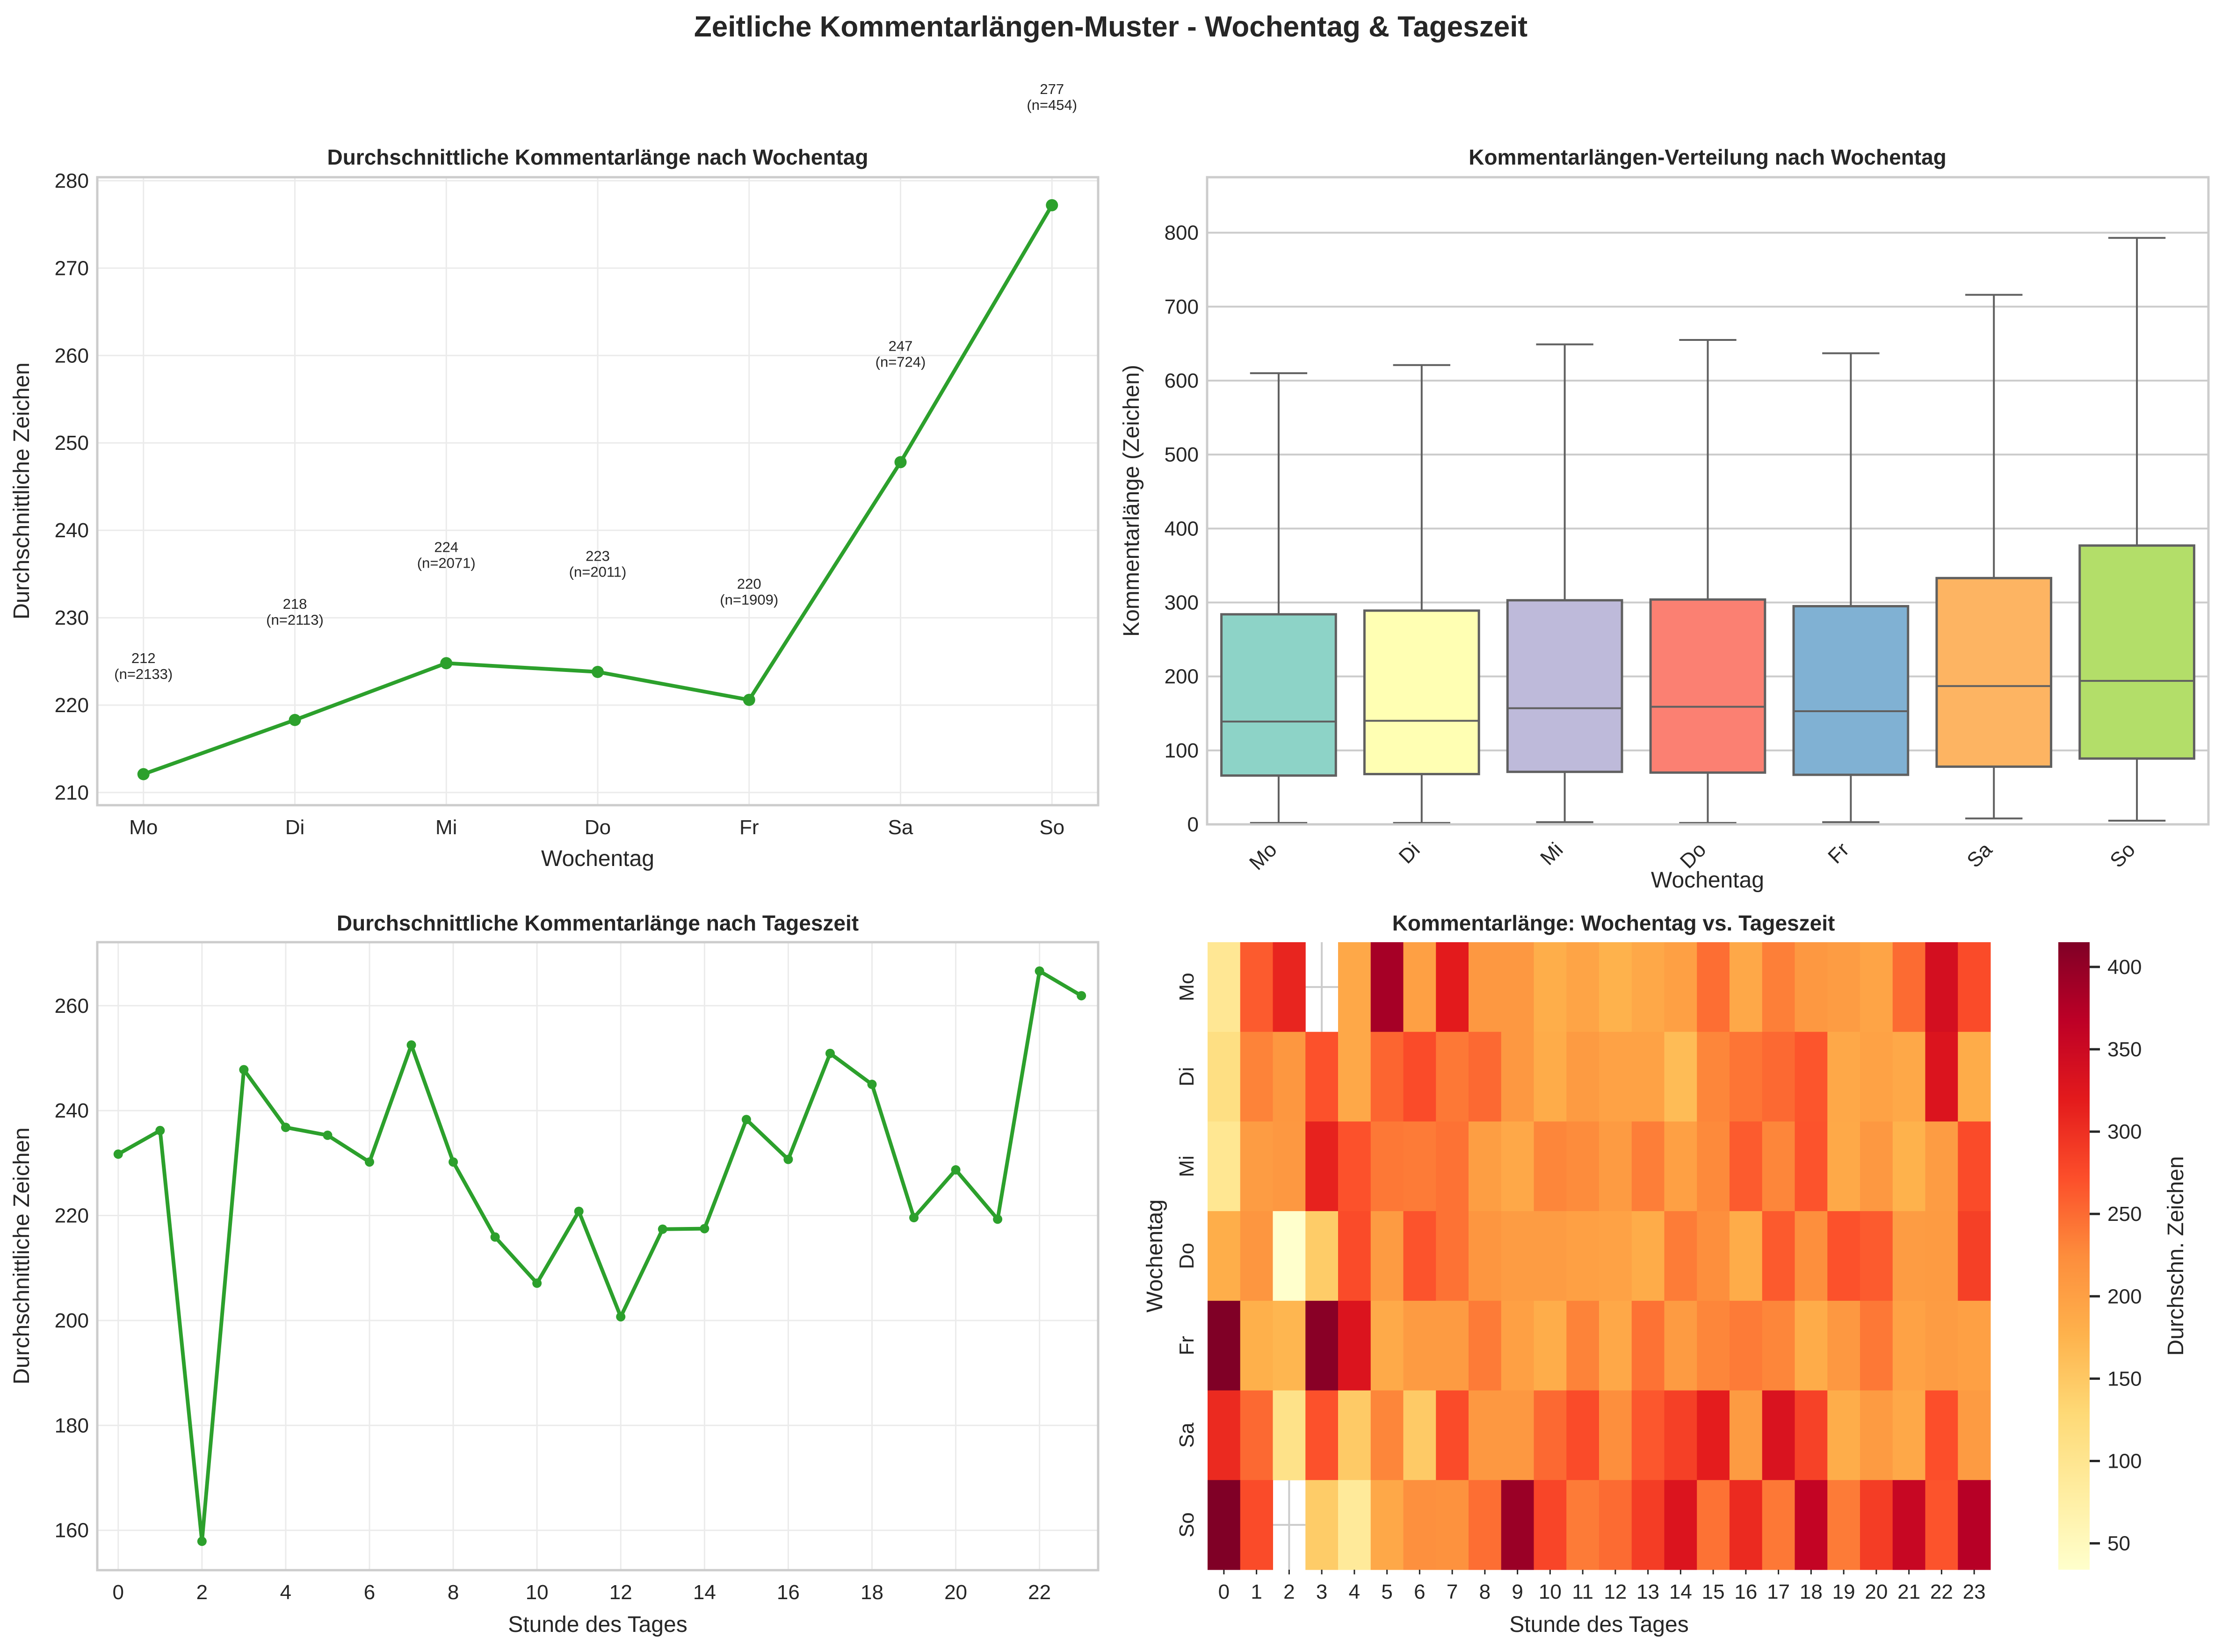  Describe the element at coordinates (2136, 652) in the screenshot. I see `box-iqr` at that location.